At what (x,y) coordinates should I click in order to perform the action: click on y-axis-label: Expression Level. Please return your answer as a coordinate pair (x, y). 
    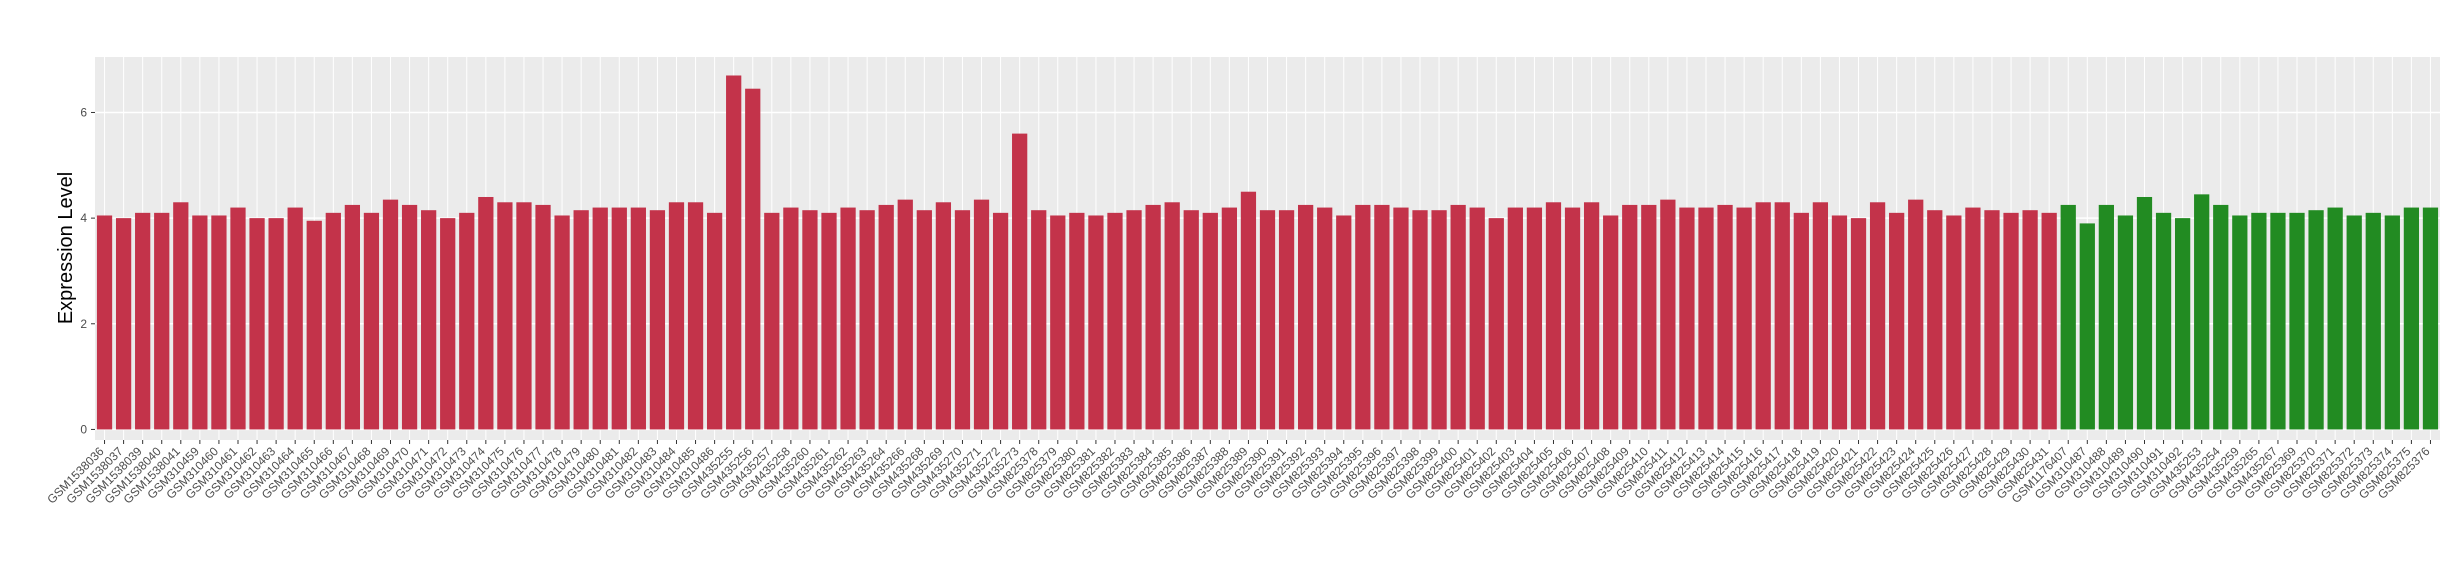
    Looking at the image, I should click on (66, 248).